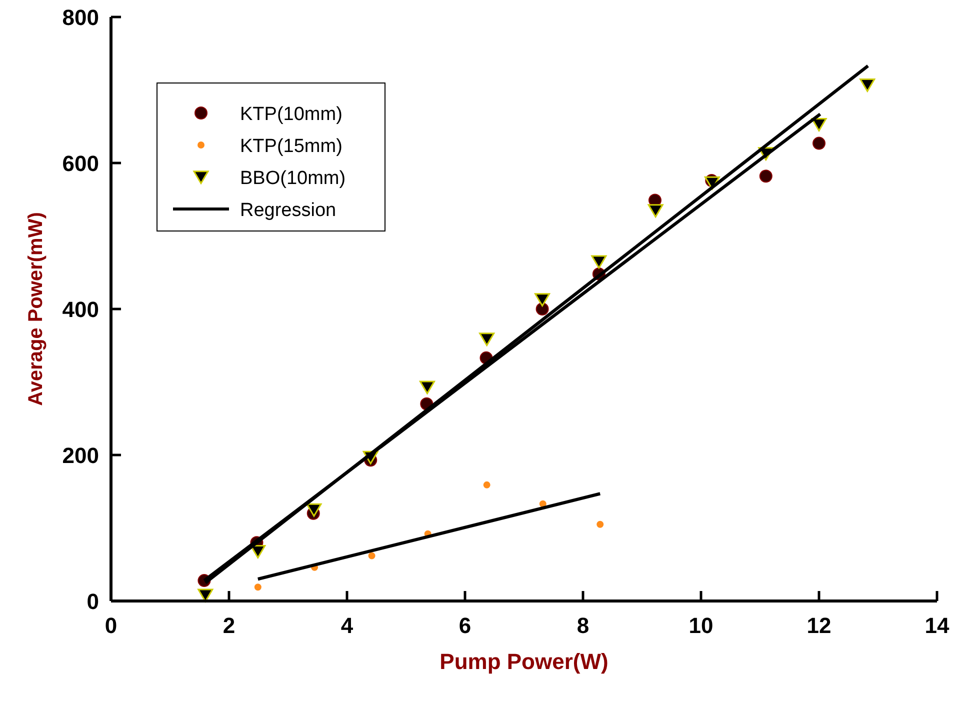  What do you see at coordinates (465, 625) in the screenshot?
I see `x-tick-label: 6` at bounding box center [465, 625].